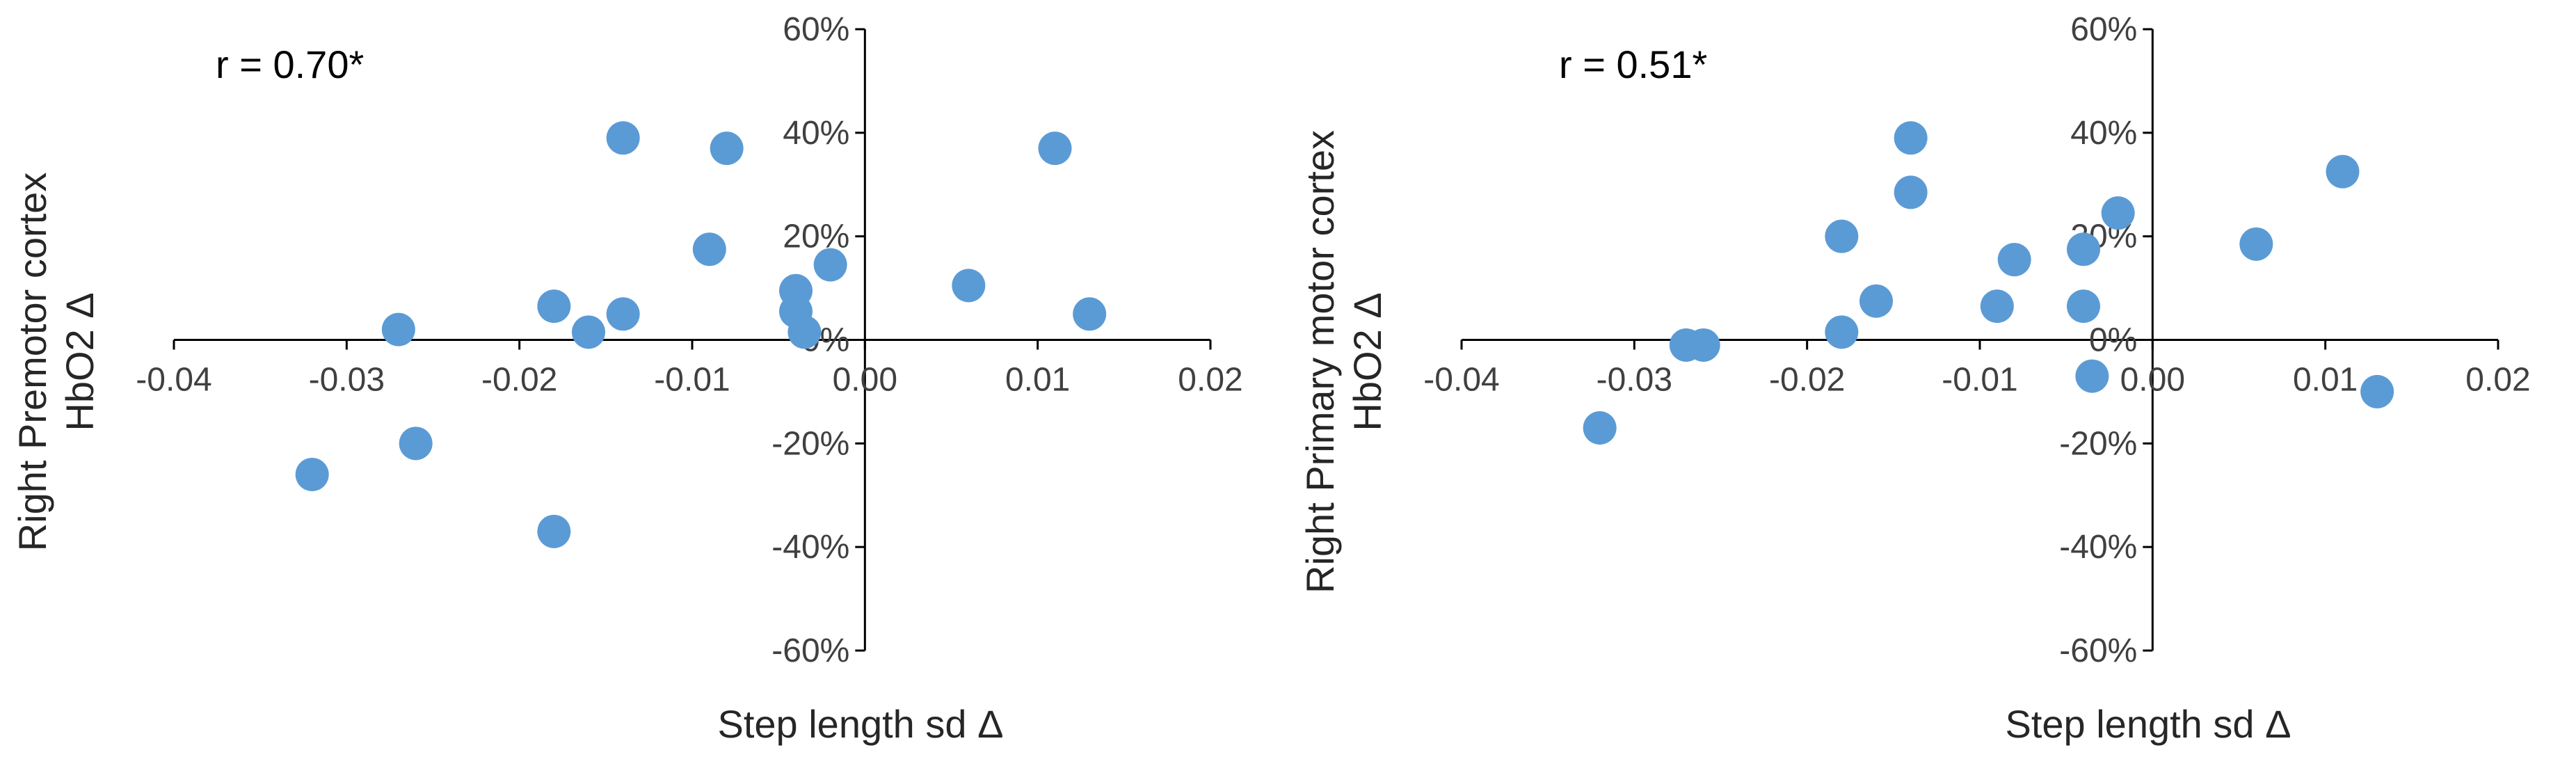  I want to click on correlation-annotation: r = 0.51*, so click(1633, 64).